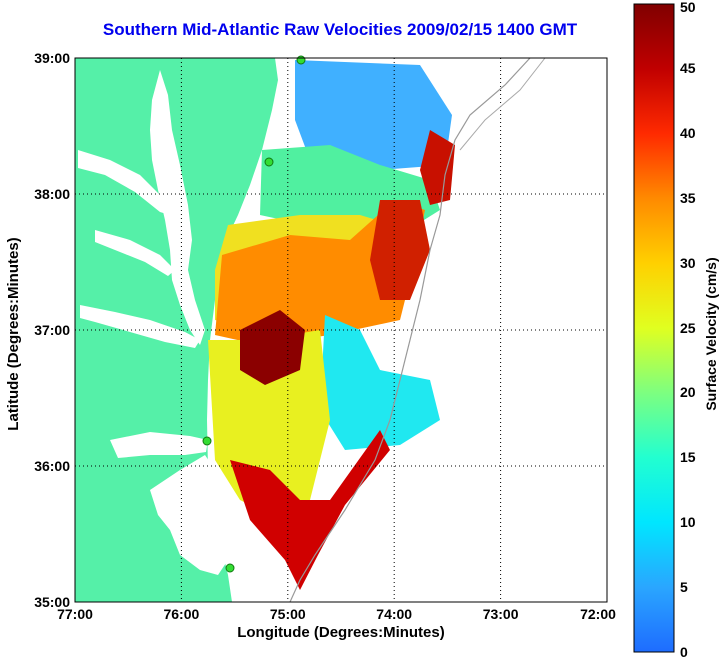  Describe the element at coordinates (288, 614) in the screenshot. I see `x-tick-label: 75:00` at that location.